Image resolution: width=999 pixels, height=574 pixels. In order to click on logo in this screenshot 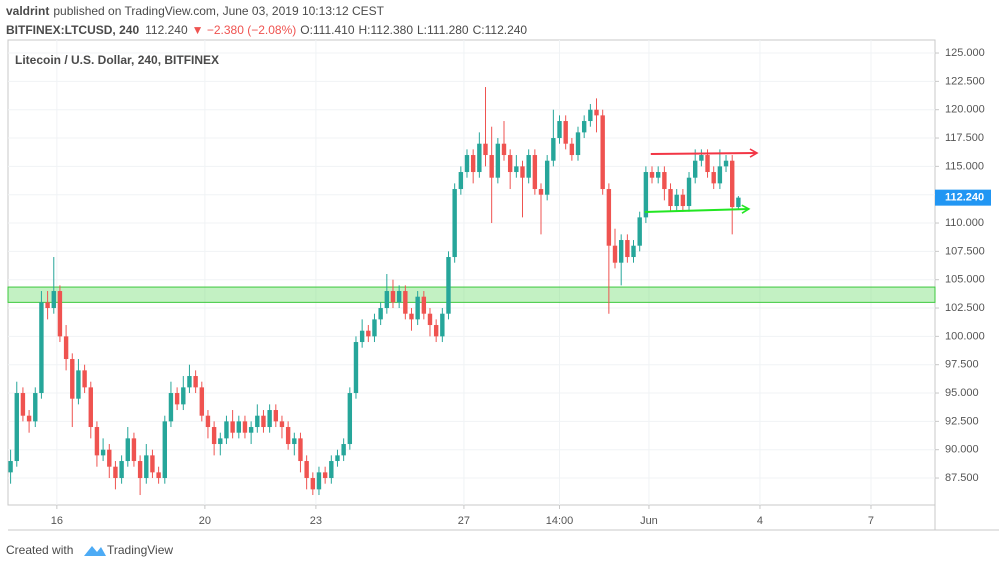, I will do `click(95, 551)`.